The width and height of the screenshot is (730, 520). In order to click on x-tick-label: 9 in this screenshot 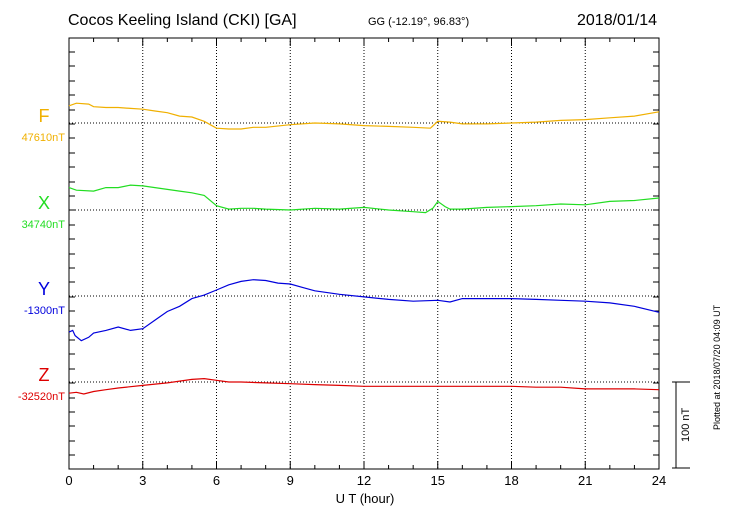, I will do `click(290, 480)`.